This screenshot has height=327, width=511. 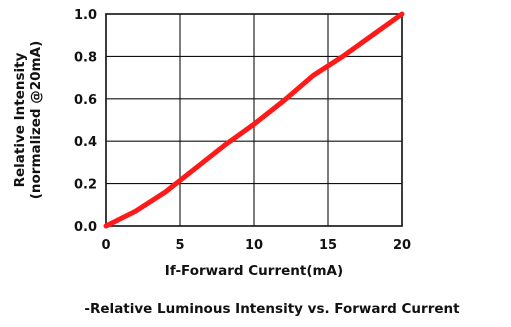 What do you see at coordinates (85, 57) in the screenshot?
I see `y-tick-label: 0.8` at bounding box center [85, 57].